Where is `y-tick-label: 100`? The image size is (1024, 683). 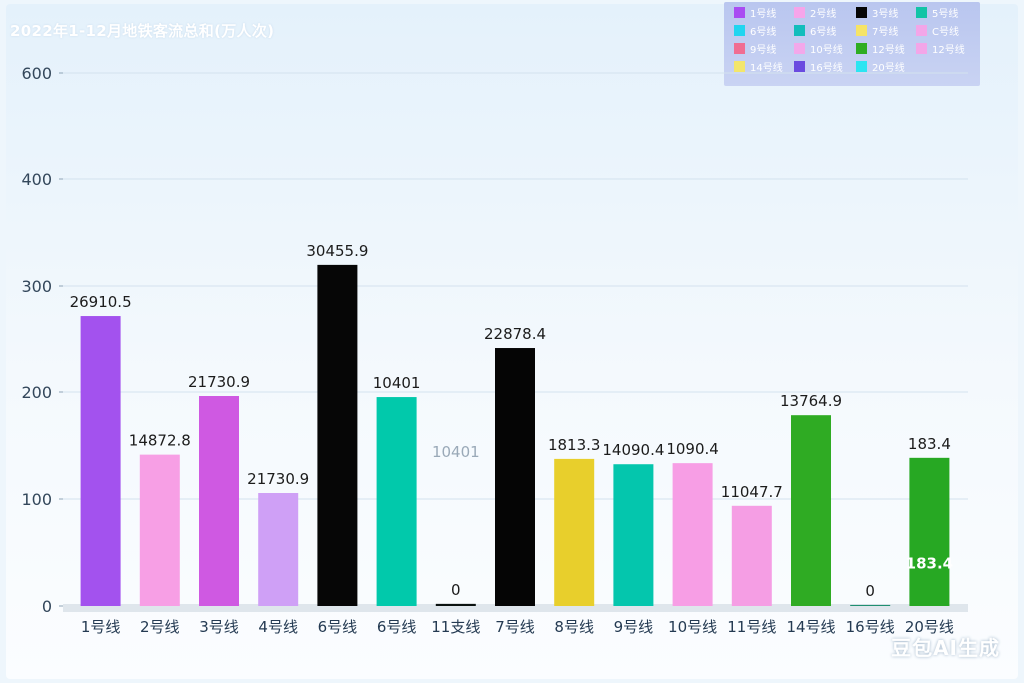
y-tick-label: 100 is located at coordinates (36, 499).